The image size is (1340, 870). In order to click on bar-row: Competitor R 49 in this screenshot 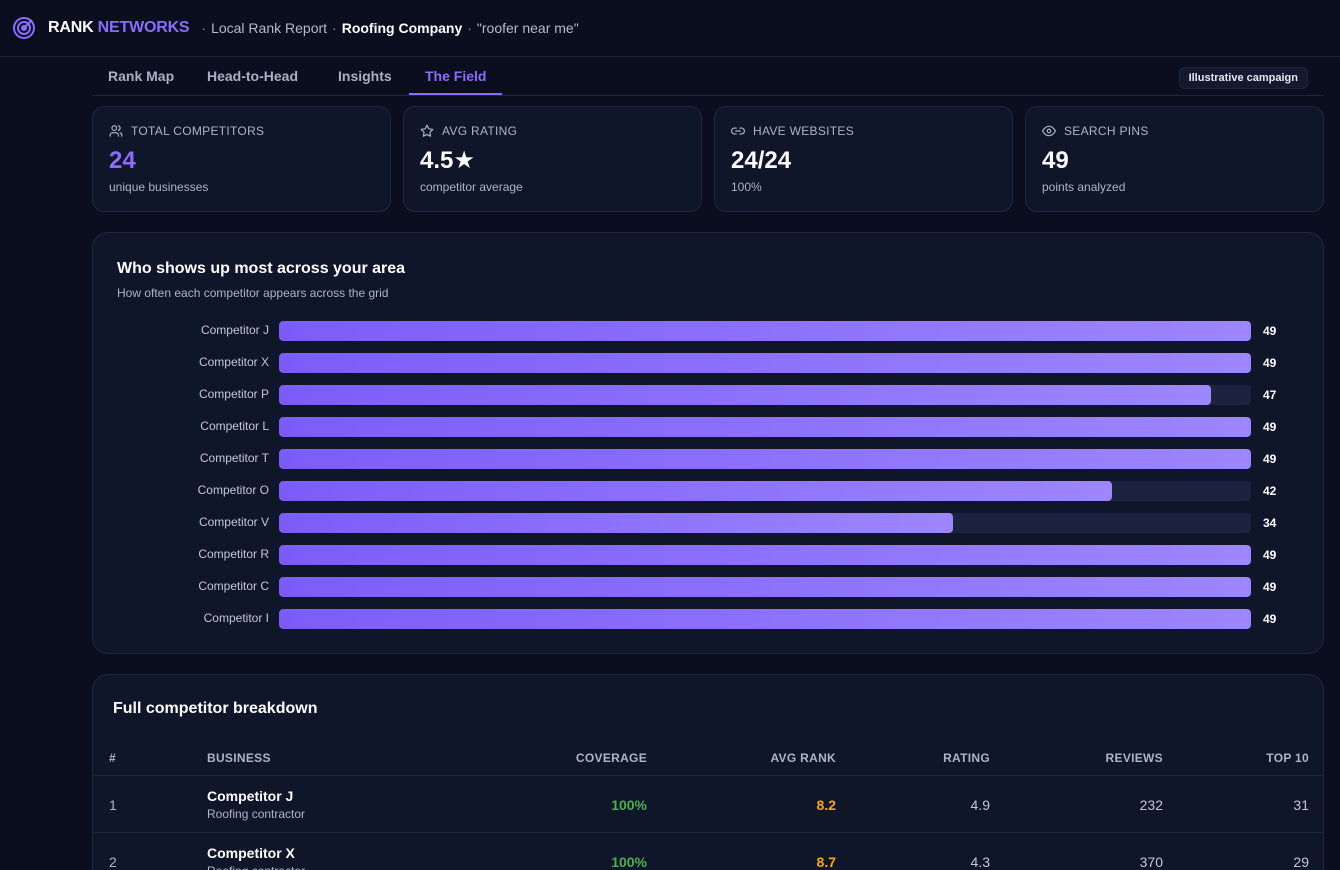, I will do `click(709, 555)`.